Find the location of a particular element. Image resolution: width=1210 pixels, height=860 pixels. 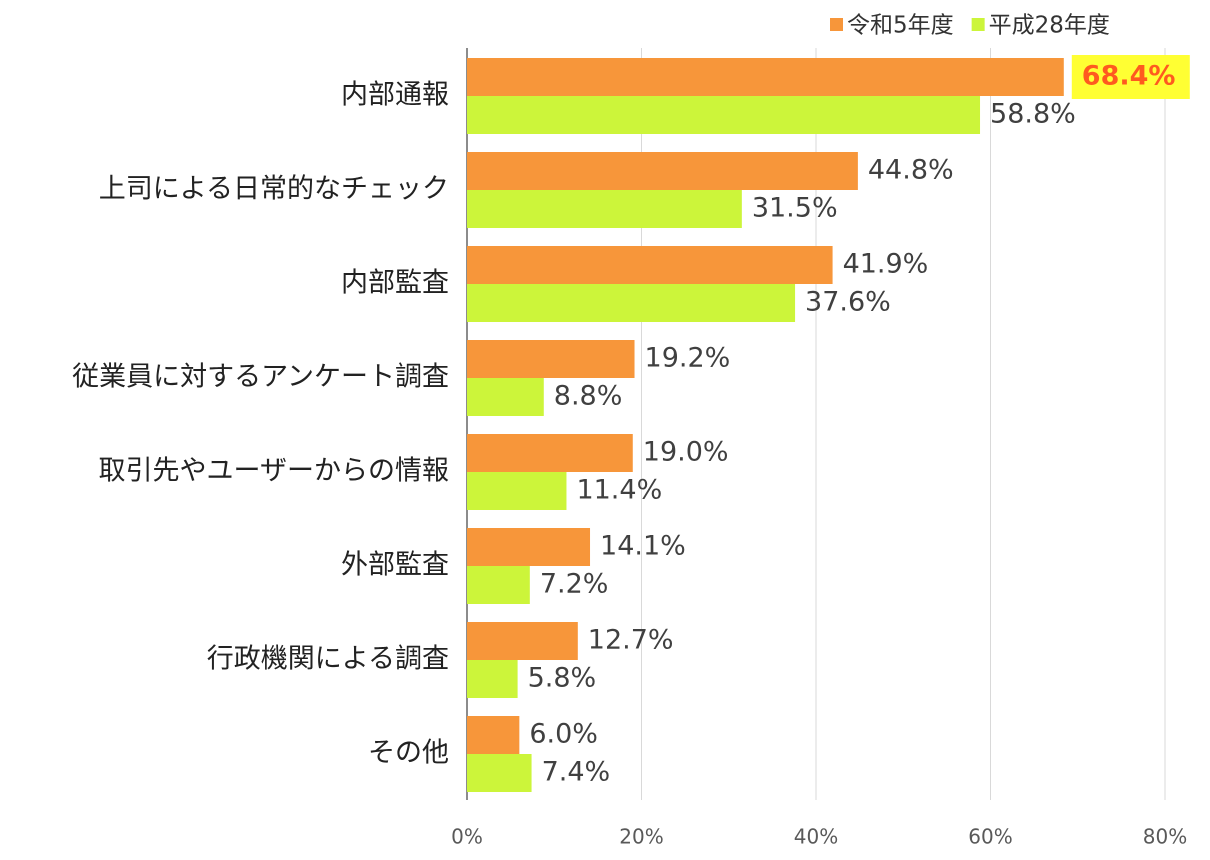

x-tick-label: 0% is located at coordinates (467, 837).